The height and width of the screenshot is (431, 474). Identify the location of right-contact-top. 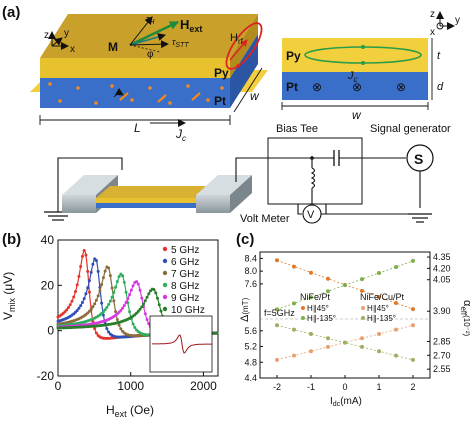
(224, 185).